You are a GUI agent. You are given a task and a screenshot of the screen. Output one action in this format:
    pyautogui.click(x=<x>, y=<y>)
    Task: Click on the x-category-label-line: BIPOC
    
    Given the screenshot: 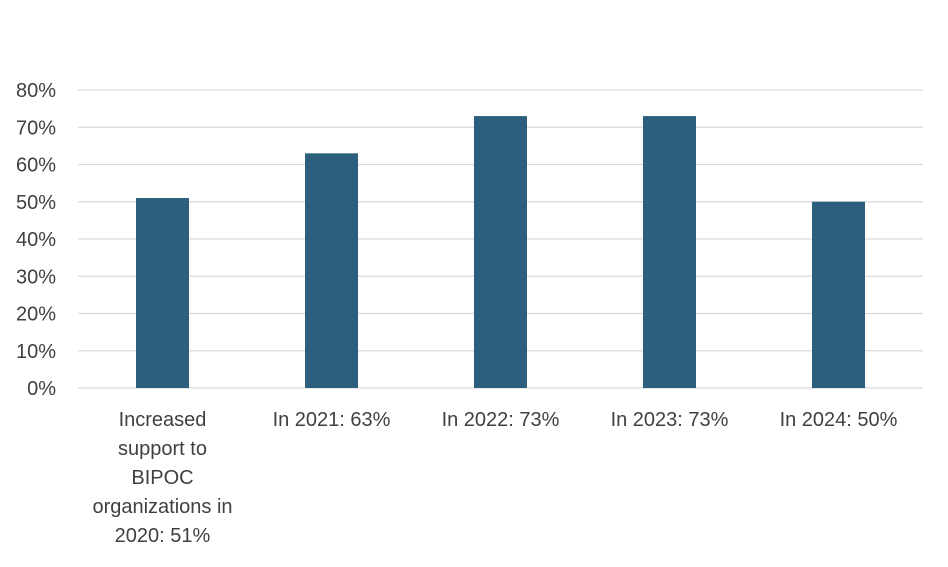 What is the action you would take?
    pyautogui.click(x=162, y=478)
    